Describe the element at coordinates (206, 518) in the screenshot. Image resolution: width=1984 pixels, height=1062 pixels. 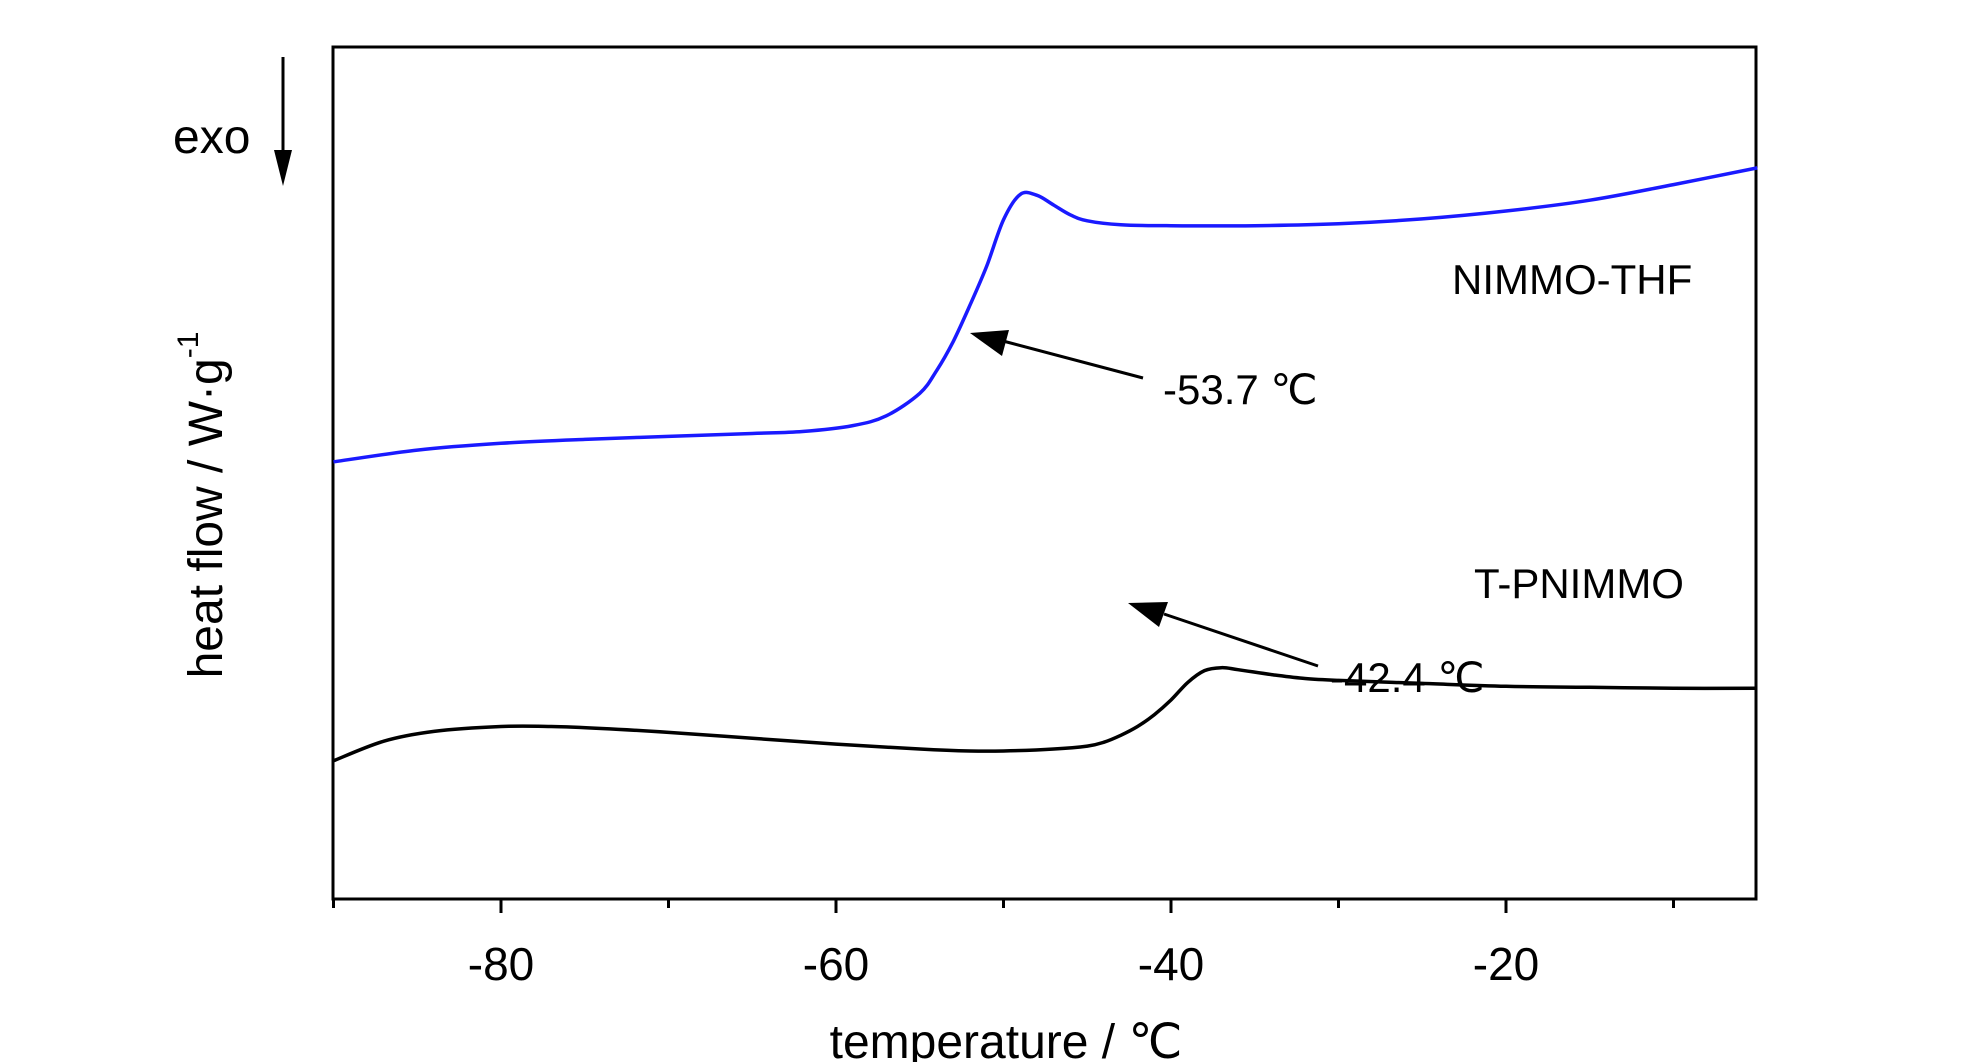
I see `y-axis-title-main: heat flow / W·g` at that location.